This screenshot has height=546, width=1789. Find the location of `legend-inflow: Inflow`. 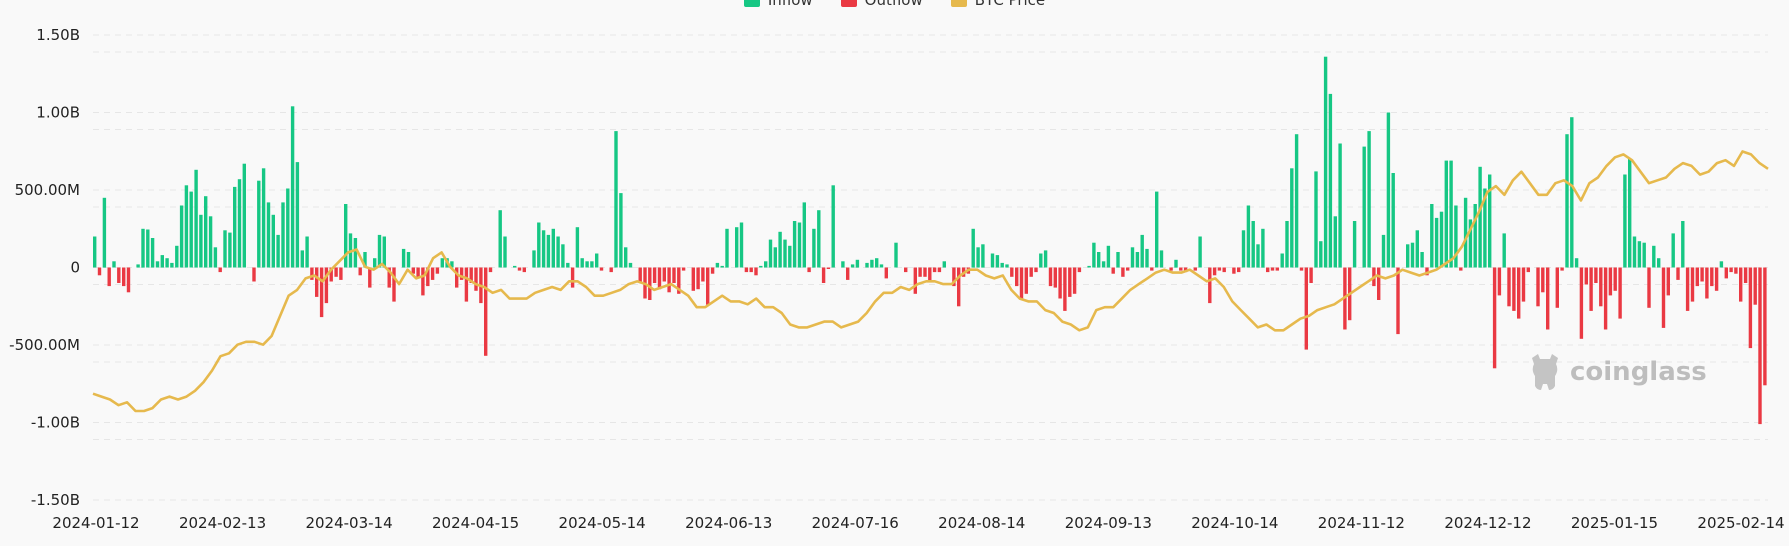

legend-inflow: Inflow is located at coordinates (778, 4).